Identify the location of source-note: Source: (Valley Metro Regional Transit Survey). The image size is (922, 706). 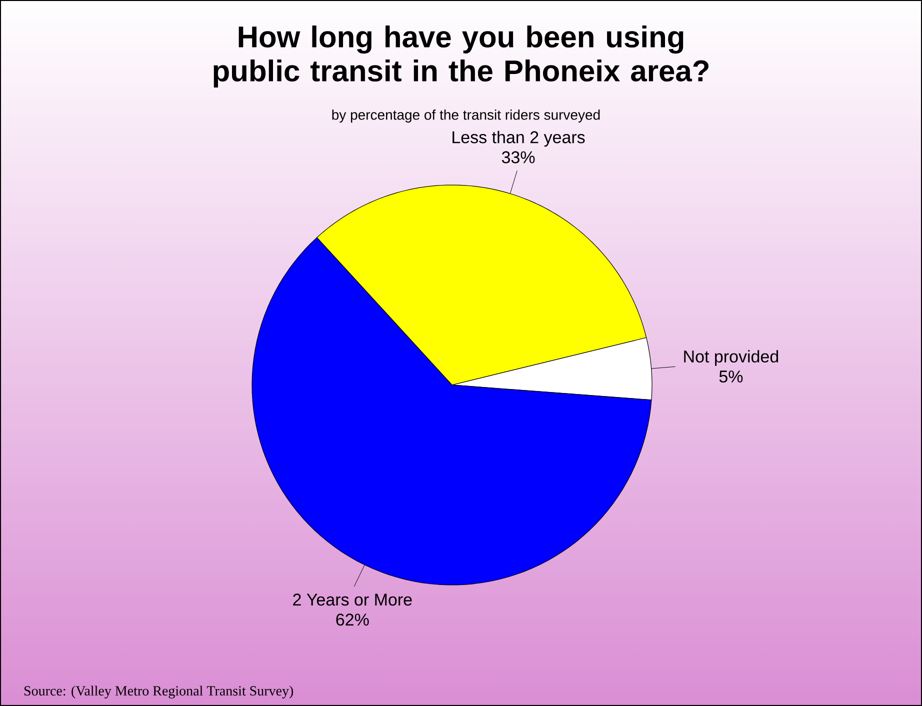
(159, 692).